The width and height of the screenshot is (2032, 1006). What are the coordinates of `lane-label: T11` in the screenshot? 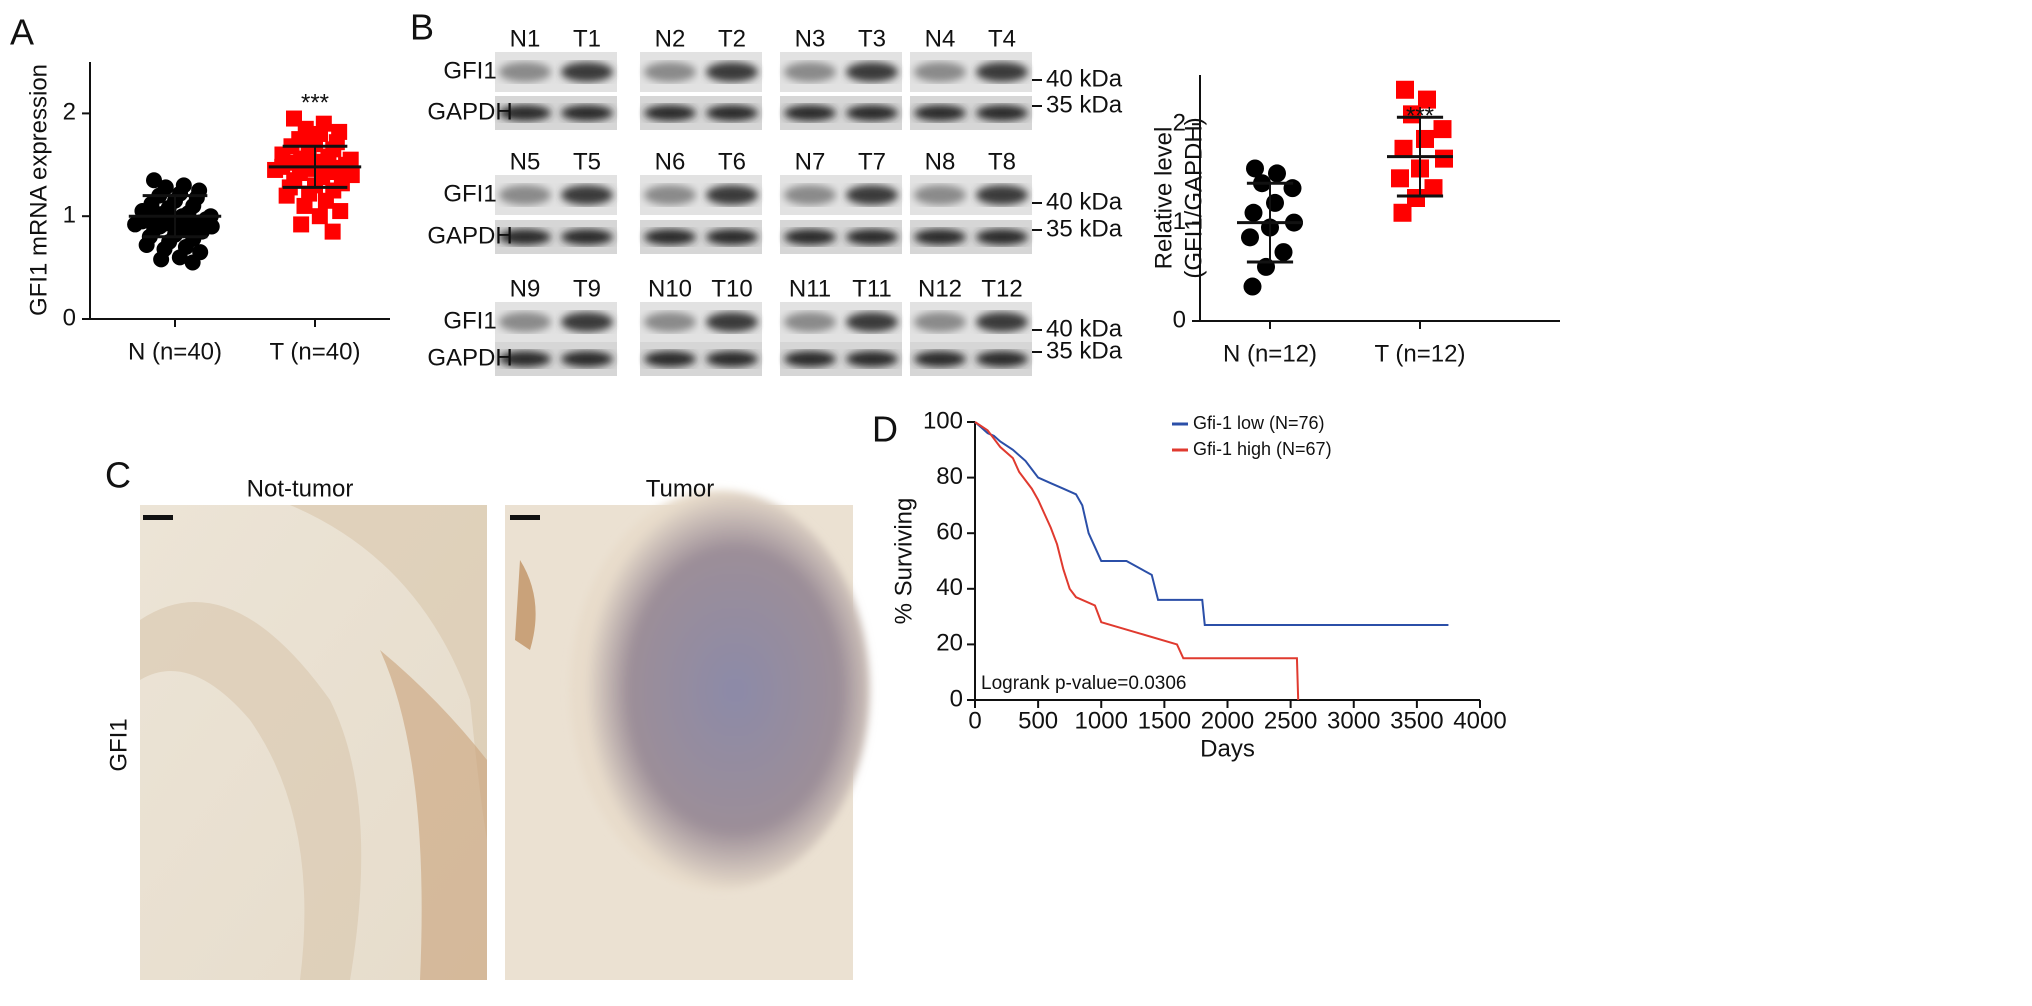 It's located at (872, 288).